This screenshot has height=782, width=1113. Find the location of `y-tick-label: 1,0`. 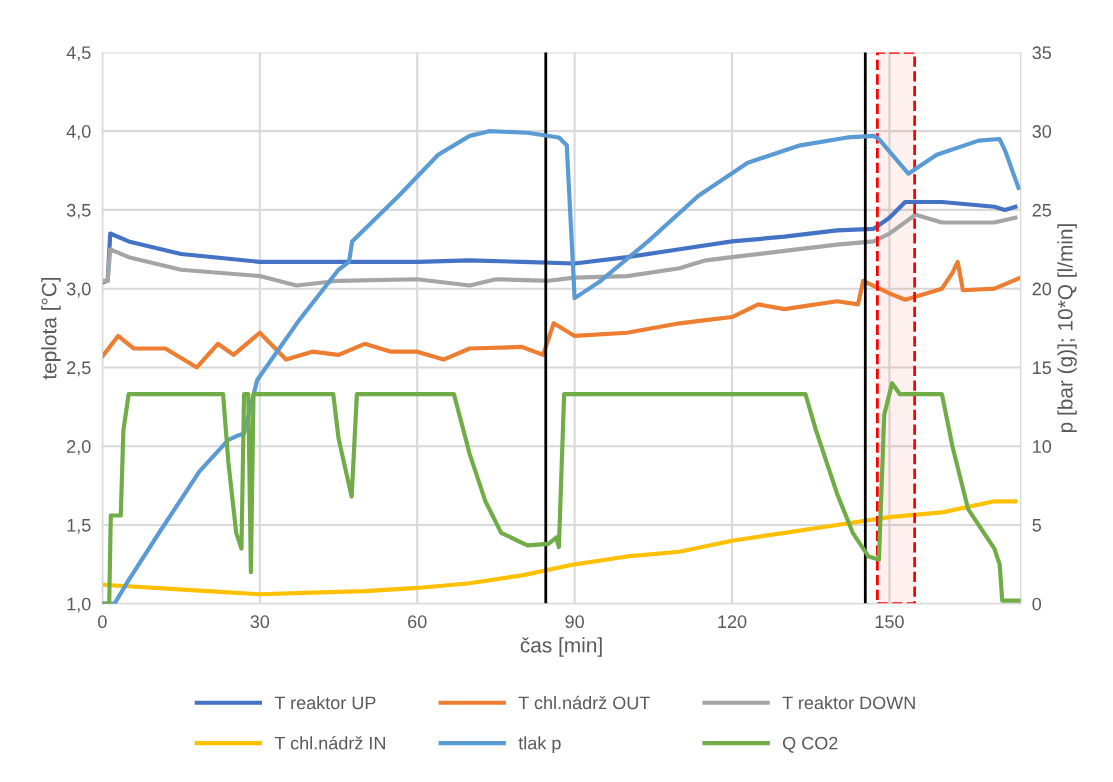

y-tick-label: 1,0 is located at coordinates (79, 605).